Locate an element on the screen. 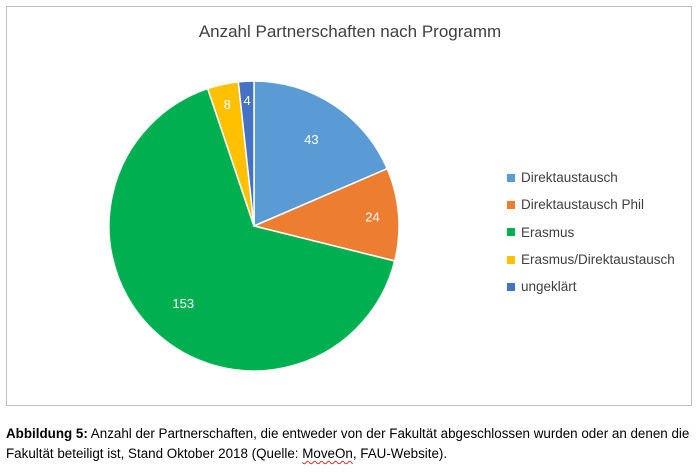 The height and width of the screenshot is (473, 700). legend-item-3: Erasmus/Direktaustausch is located at coordinates (599, 259).